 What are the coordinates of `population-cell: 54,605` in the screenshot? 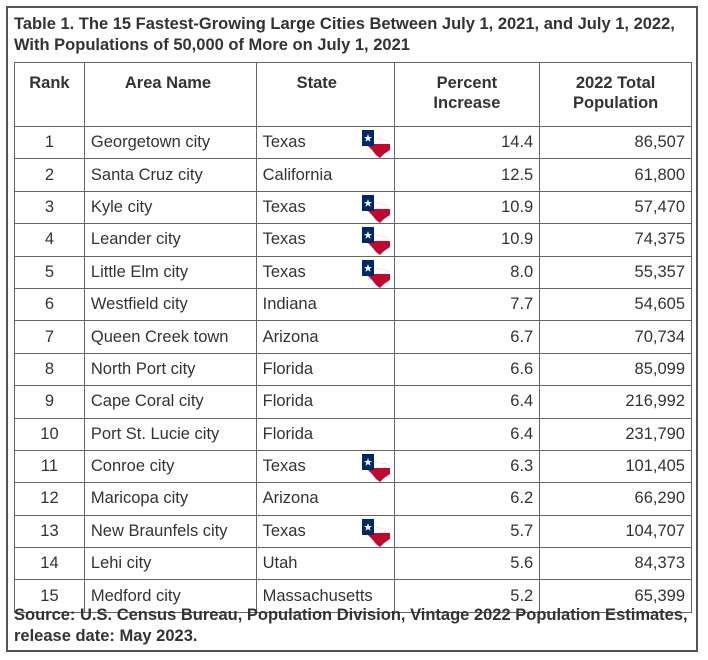 It's located at (615, 304).